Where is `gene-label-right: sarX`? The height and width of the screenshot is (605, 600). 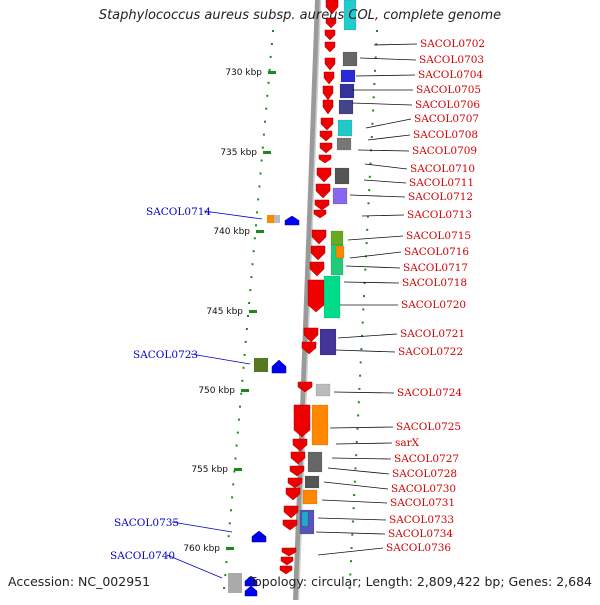 gene-label-right: sarX is located at coordinates (407, 443).